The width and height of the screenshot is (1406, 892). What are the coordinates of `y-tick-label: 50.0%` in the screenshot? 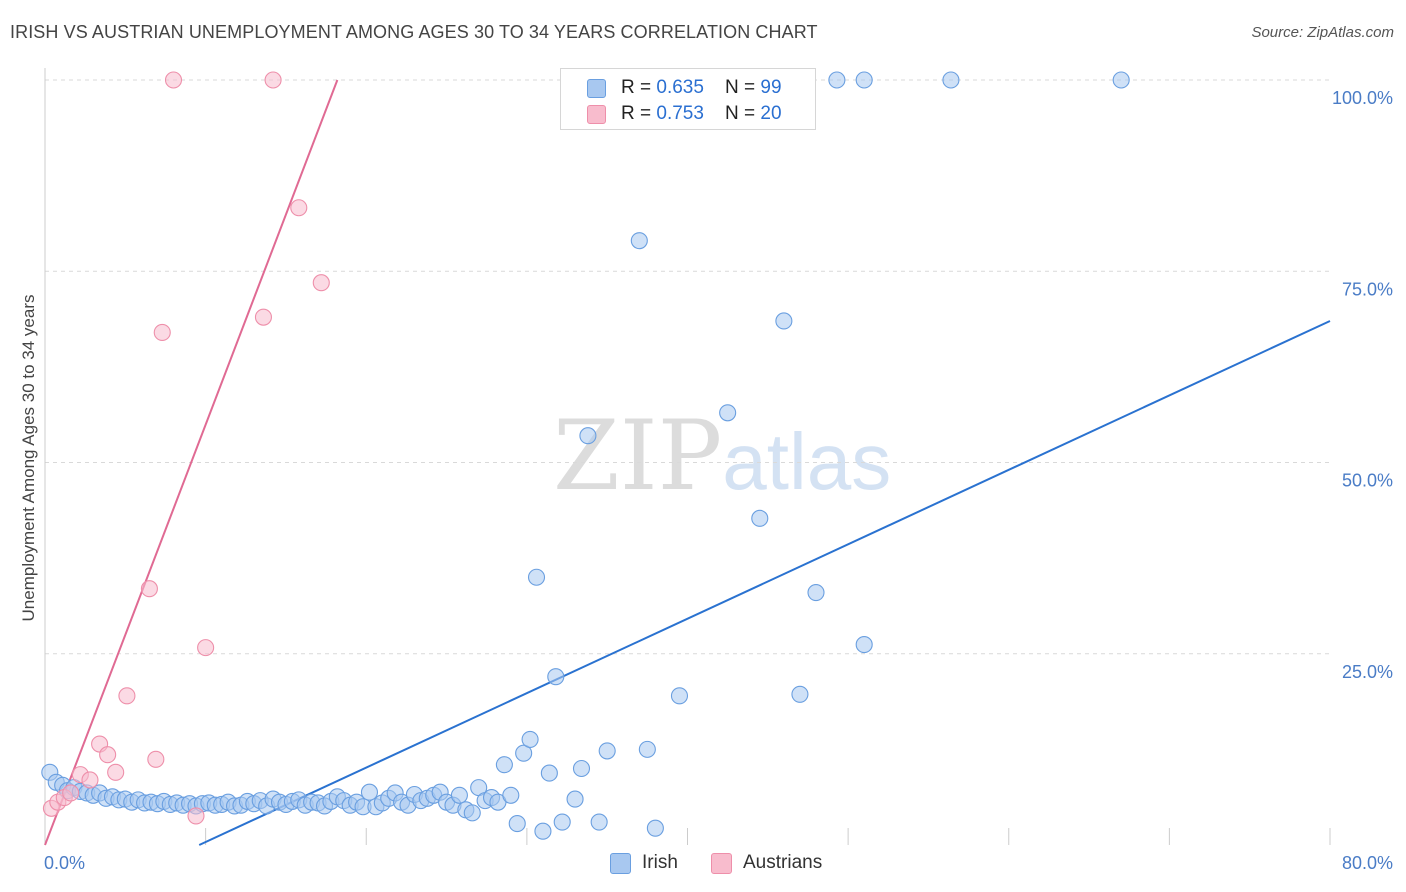 It's located at (1367, 481).